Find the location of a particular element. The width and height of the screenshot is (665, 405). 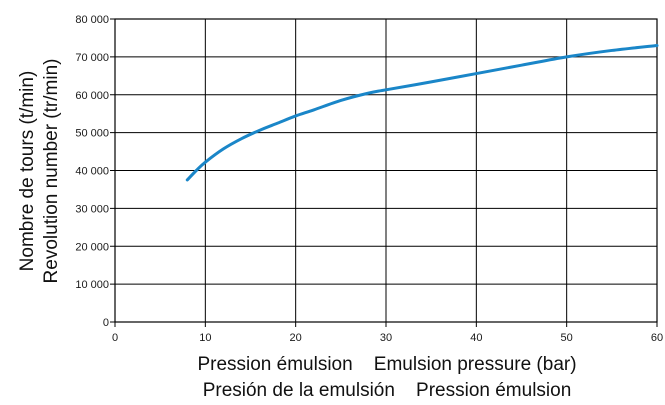

x-axis-label-line-2: Presión de la emulsión Pression émulsion is located at coordinates (387, 390).